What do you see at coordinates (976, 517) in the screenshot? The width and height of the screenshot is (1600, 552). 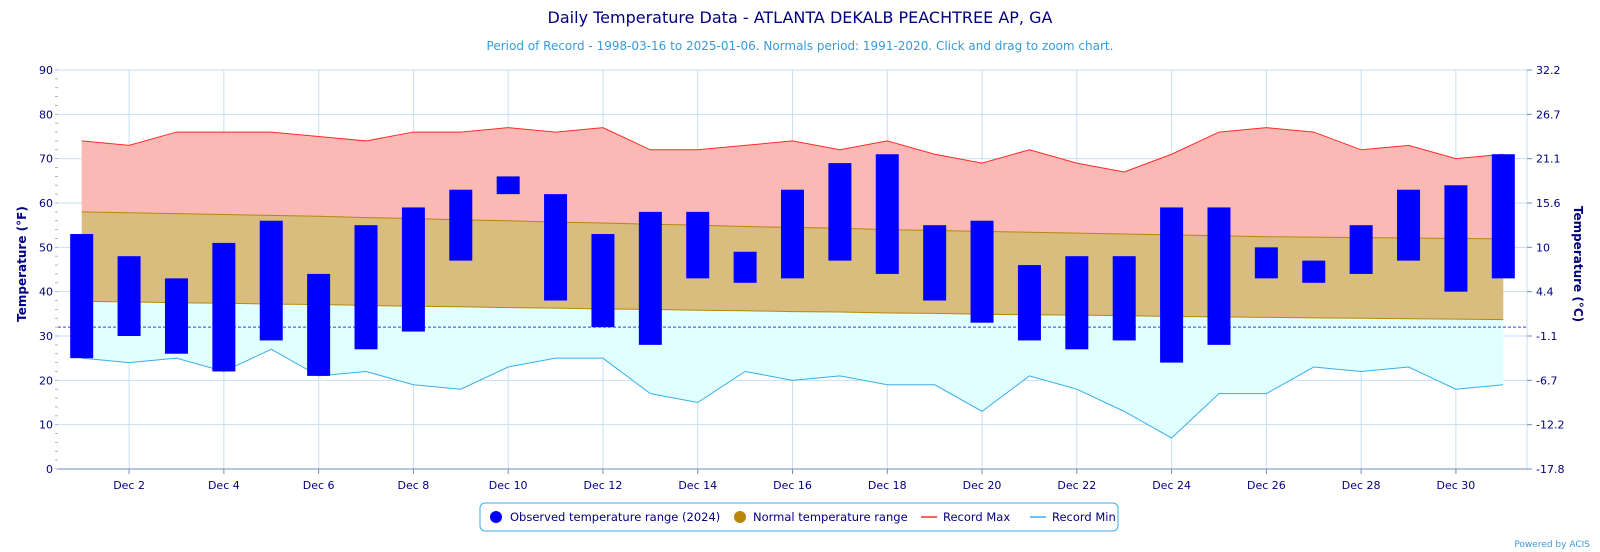 I see `legend-record-max-label: Record Max` at bounding box center [976, 517].